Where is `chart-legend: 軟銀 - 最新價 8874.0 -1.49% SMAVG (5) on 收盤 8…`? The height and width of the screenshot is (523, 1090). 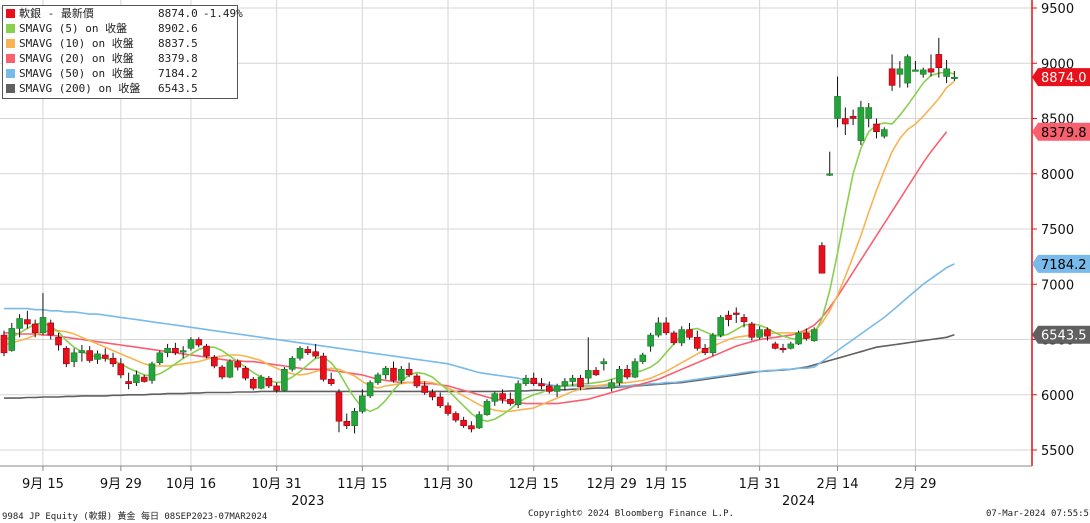 chart-legend: 軟銀 - 最新價 8874.0 -1.49% SMAVG (5) on 收盤 8… is located at coordinates (122, 52).